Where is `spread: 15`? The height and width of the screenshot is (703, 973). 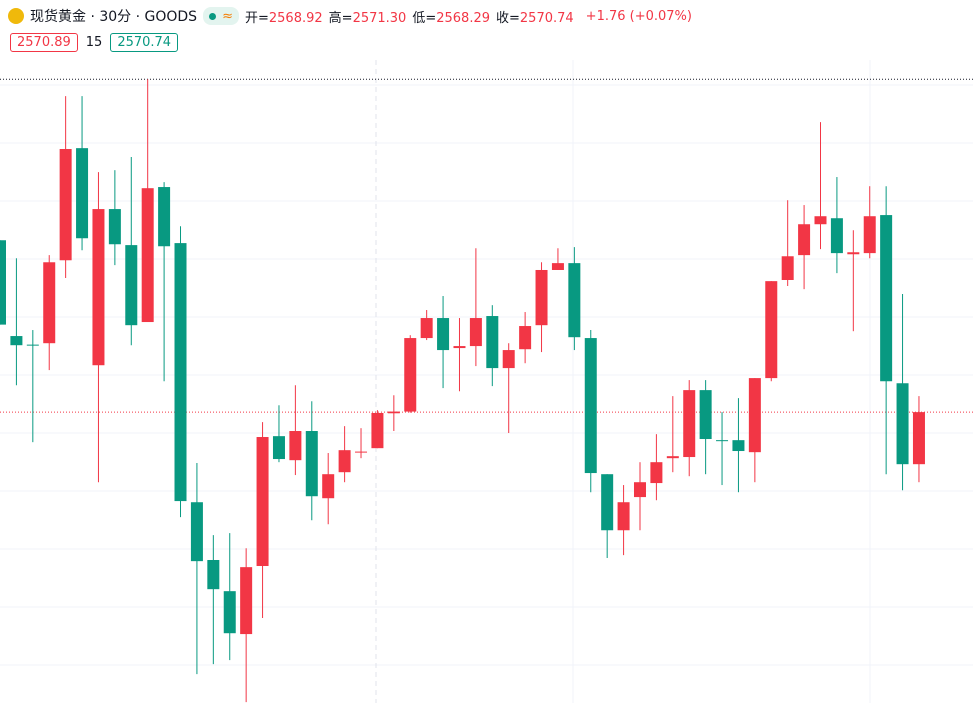
spread: 15 is located at coordinates (94, 42).